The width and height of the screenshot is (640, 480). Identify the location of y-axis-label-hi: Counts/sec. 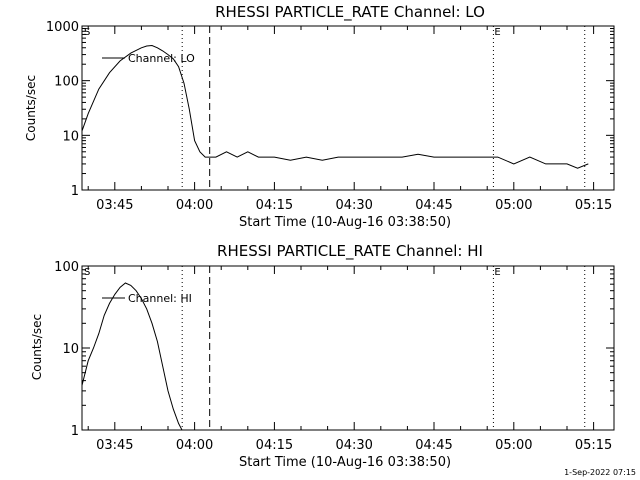
(37, 347).